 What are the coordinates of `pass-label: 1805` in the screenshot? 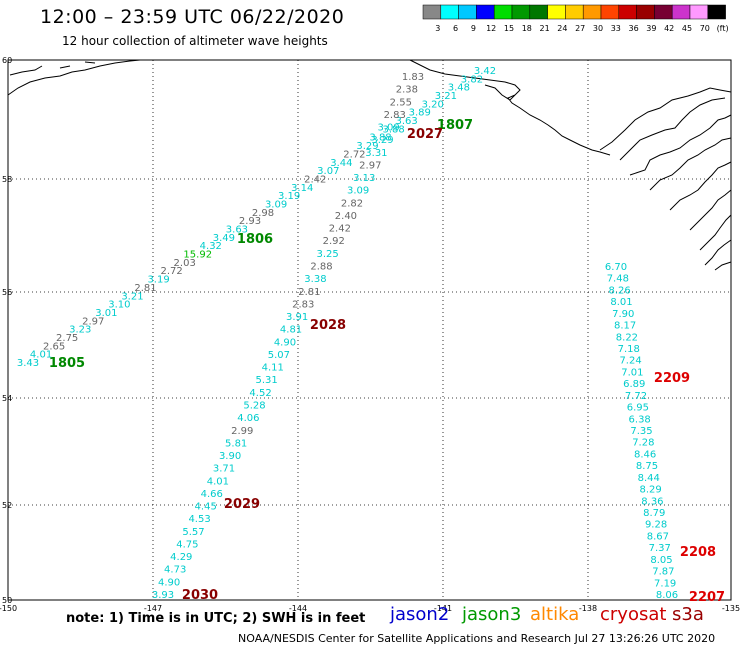 It's located at (67, 363).